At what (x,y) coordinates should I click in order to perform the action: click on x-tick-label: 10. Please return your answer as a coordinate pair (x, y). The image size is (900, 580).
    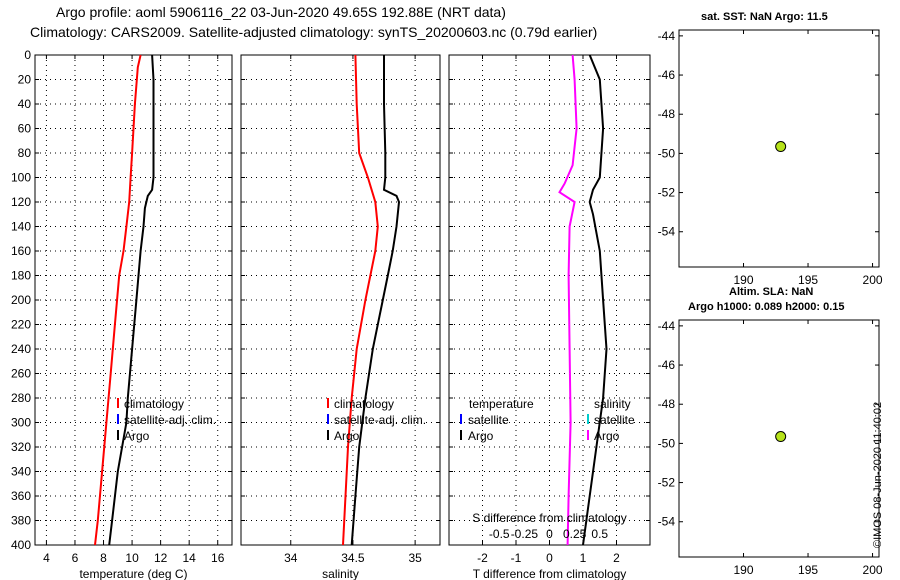
    Looking at the image, I should click on (132, 558).